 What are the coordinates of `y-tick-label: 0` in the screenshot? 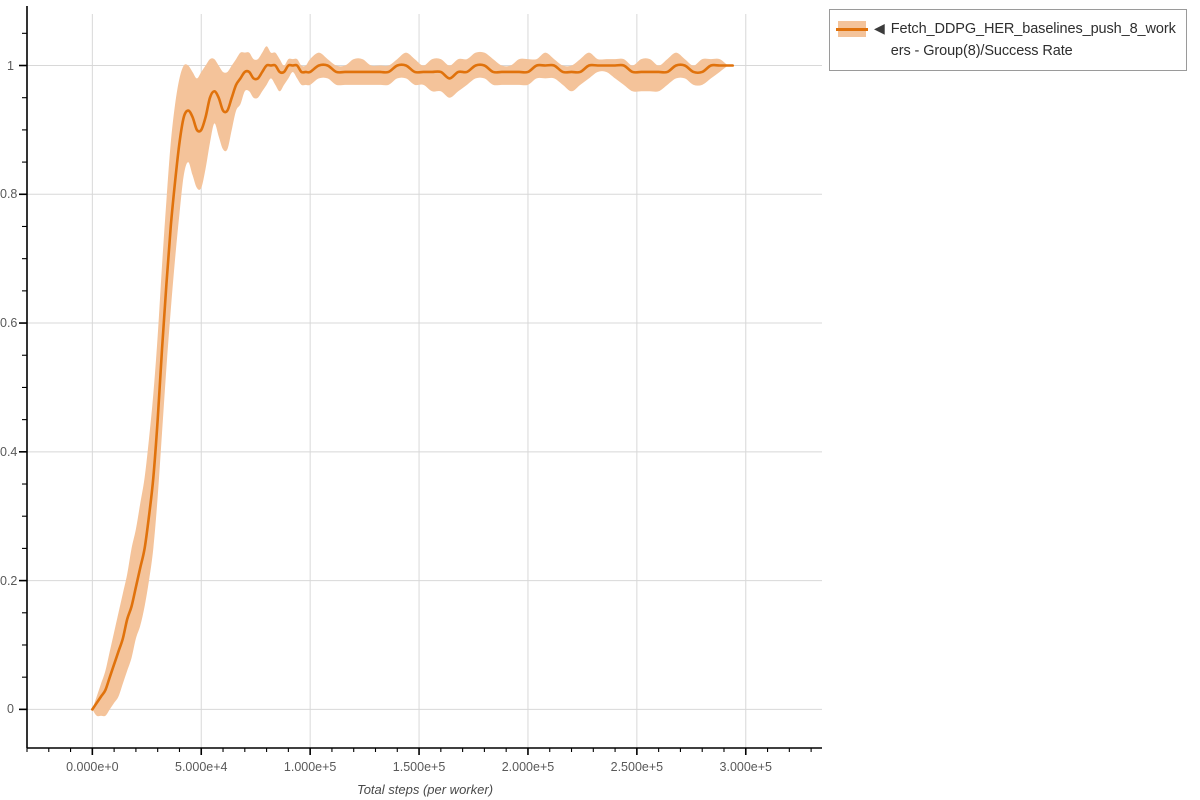 It's located at (10, 709).